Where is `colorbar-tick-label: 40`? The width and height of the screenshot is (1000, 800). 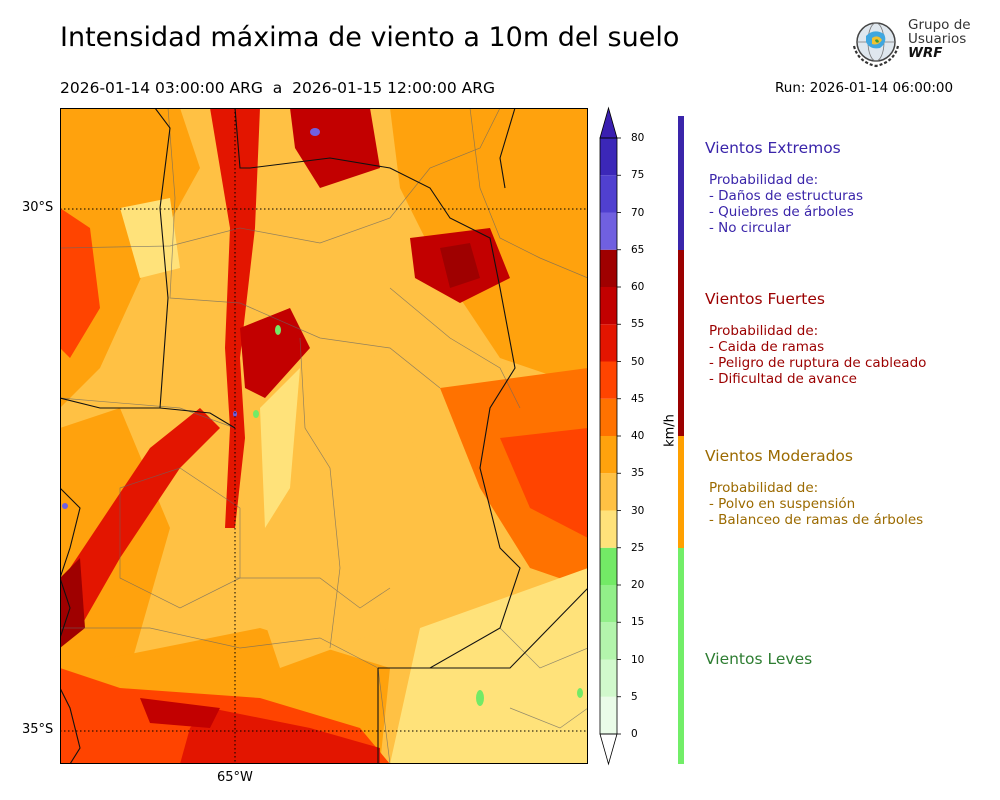 colorbar-tick-label: 40 is located at coordinates (638, 436).